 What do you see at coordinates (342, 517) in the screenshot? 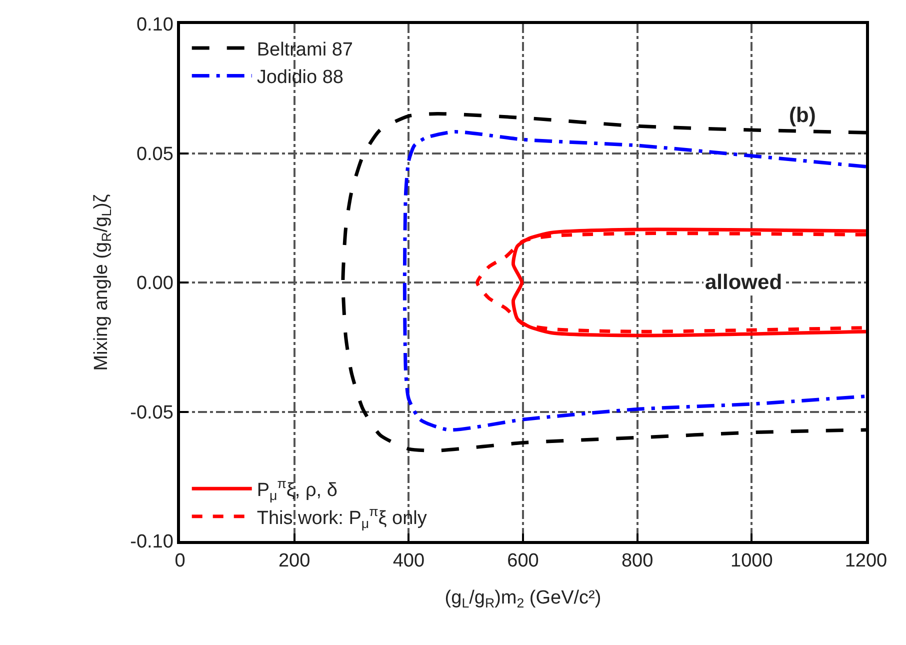
I see `legend-label: This work: P$_{μ}$$^{π}$ξ only` at bounding box center [342, 517].